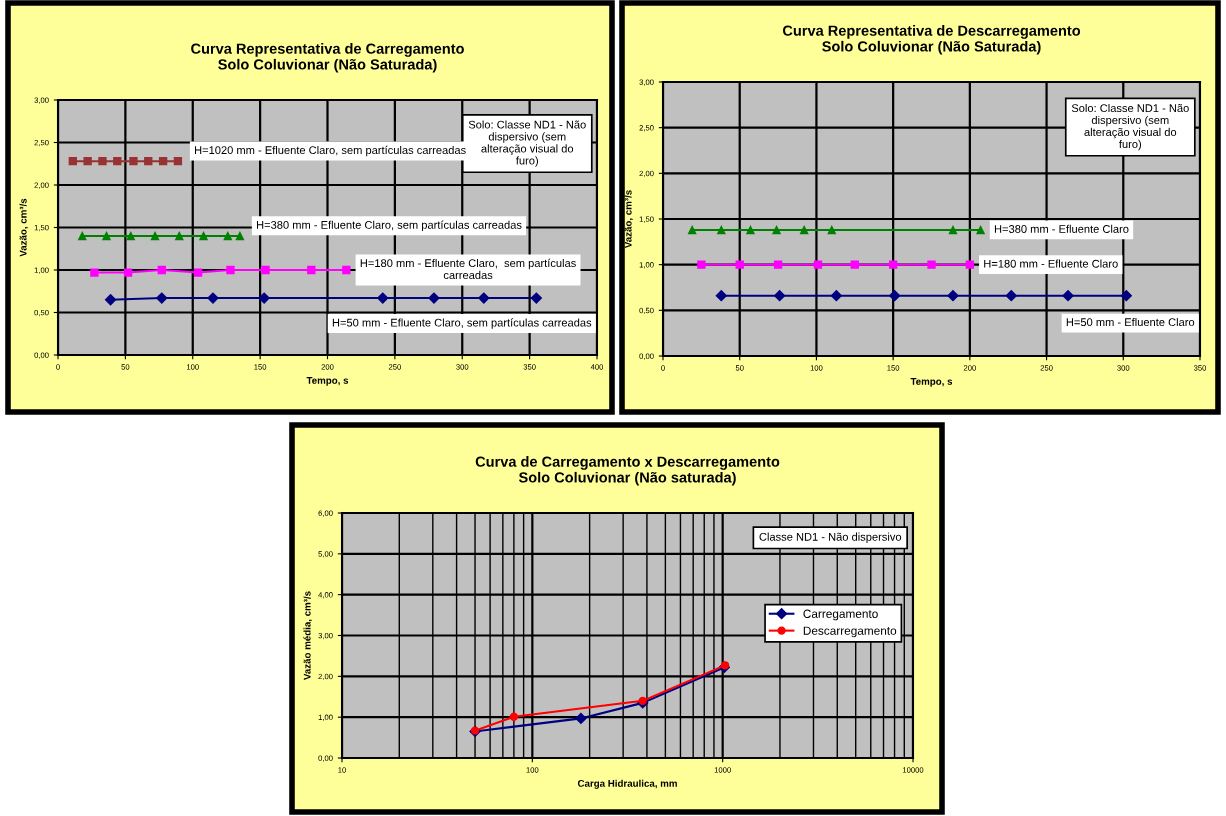  What do you see at coordinates (389, 226) in the screenshot?
I see `series-label: H=380 mm - Efluente Claro, sem partículas carreadas` at bounding box center [389, 226].